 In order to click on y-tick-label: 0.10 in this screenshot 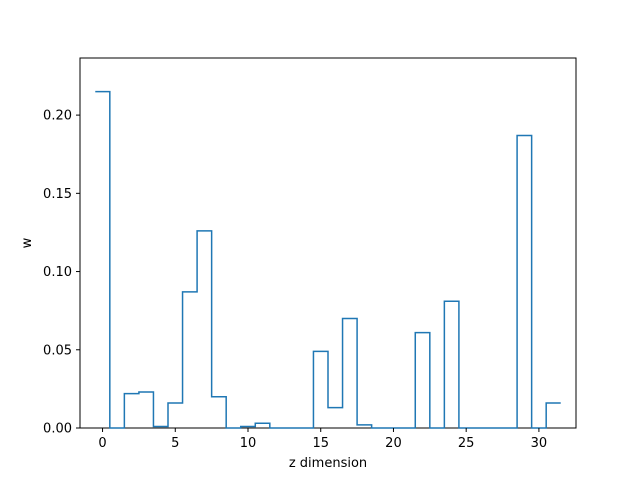, I will do `click(57, 272)`.